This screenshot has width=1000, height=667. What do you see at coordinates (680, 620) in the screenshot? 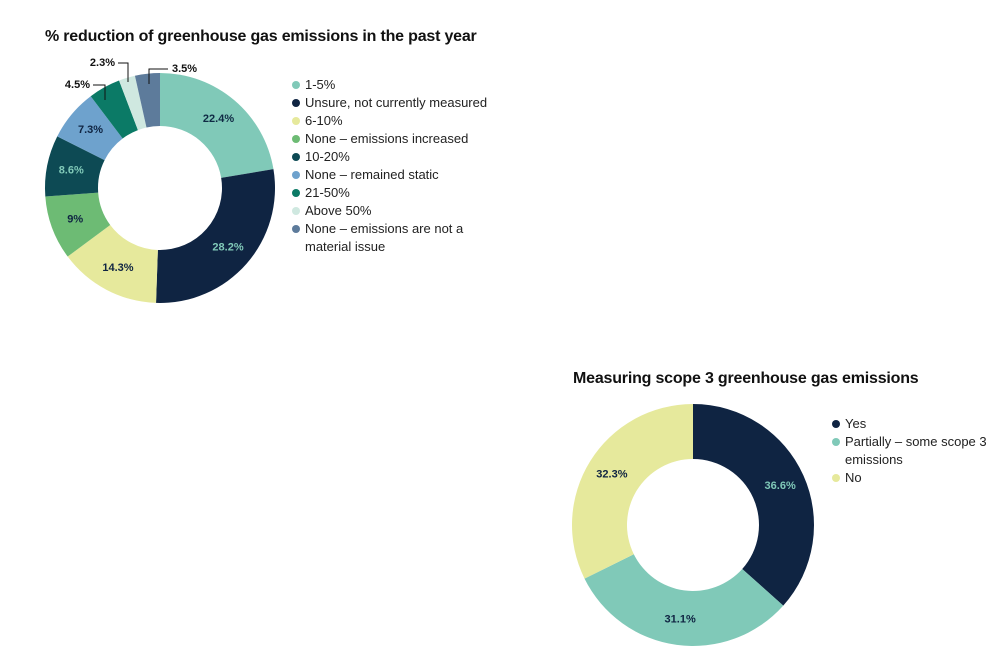
I see `chart2-data-label-partially-some-scope-3-emissions: 31.1%` at bounding box center [680, 620].